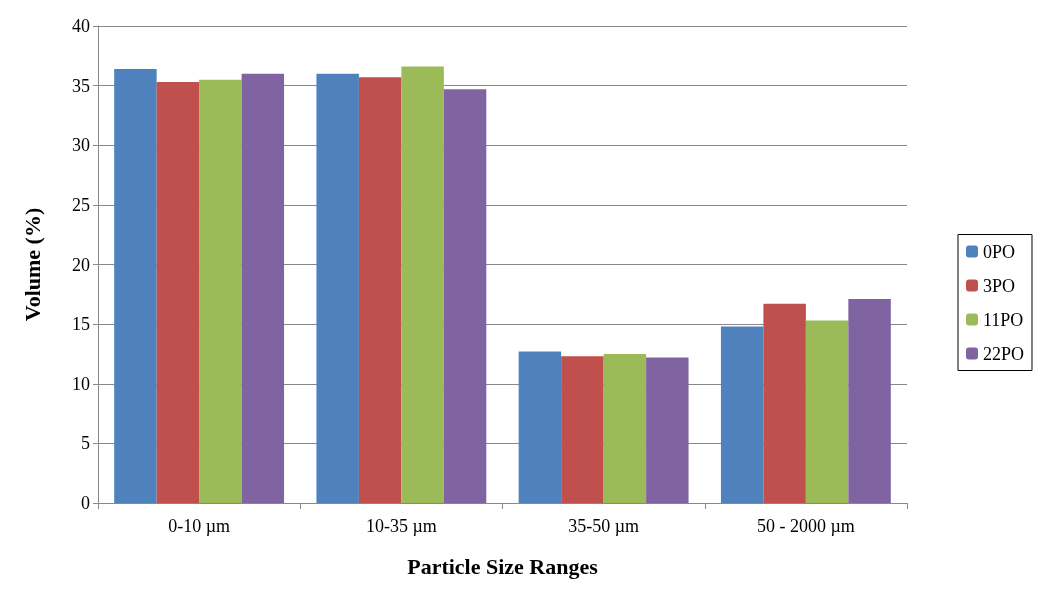 The width and height of the screenshot is (1045, 605). Describe the element at coordinates (81, 85) in the screenshot. I see `y-tick-label: 35` at that location.